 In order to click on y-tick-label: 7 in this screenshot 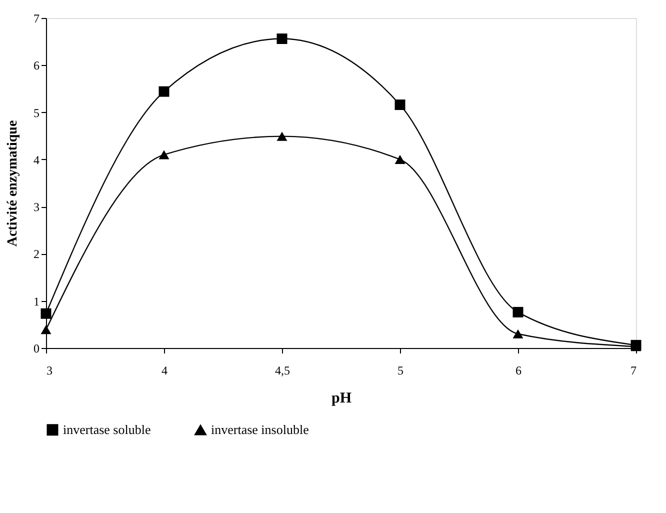, I will do `click(37, 19)`.